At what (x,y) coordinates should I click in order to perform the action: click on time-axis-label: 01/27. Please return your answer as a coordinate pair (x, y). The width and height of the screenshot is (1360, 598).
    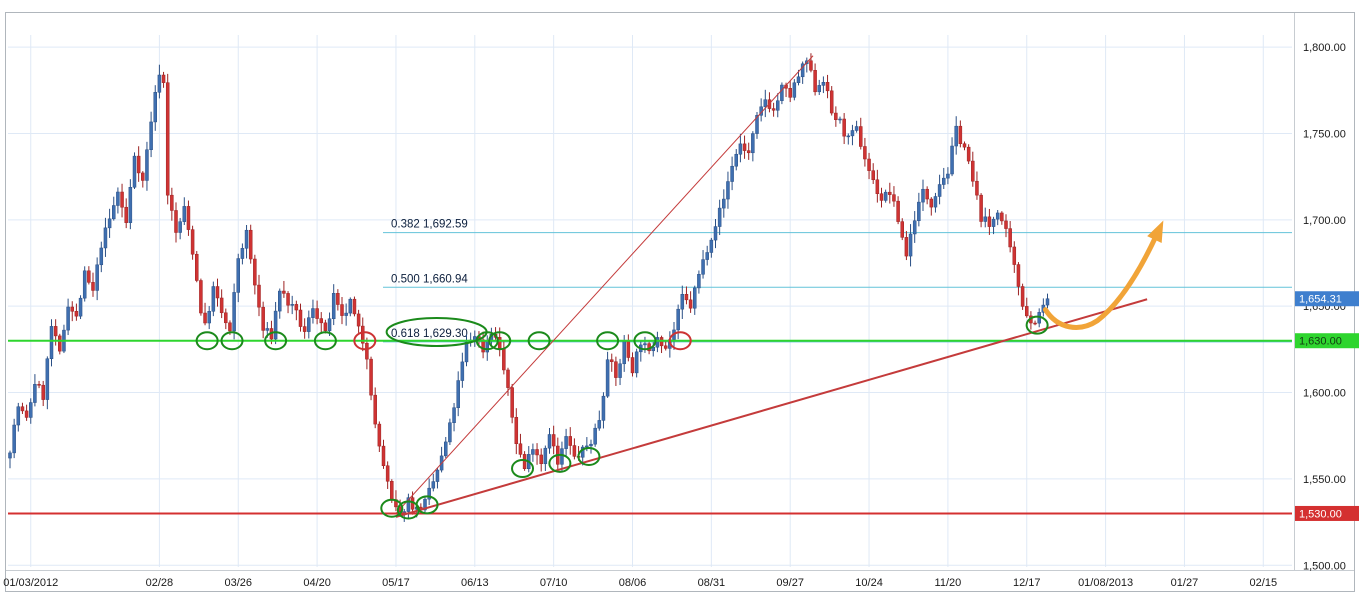
    Looking at the image, I should click on (1185, 583).